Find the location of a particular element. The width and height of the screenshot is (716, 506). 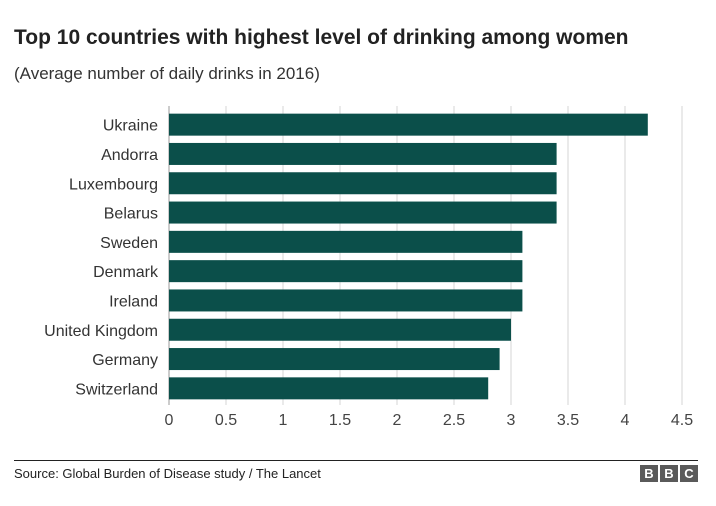

category-label: United Kingdom is located at coordinates (101, 331).